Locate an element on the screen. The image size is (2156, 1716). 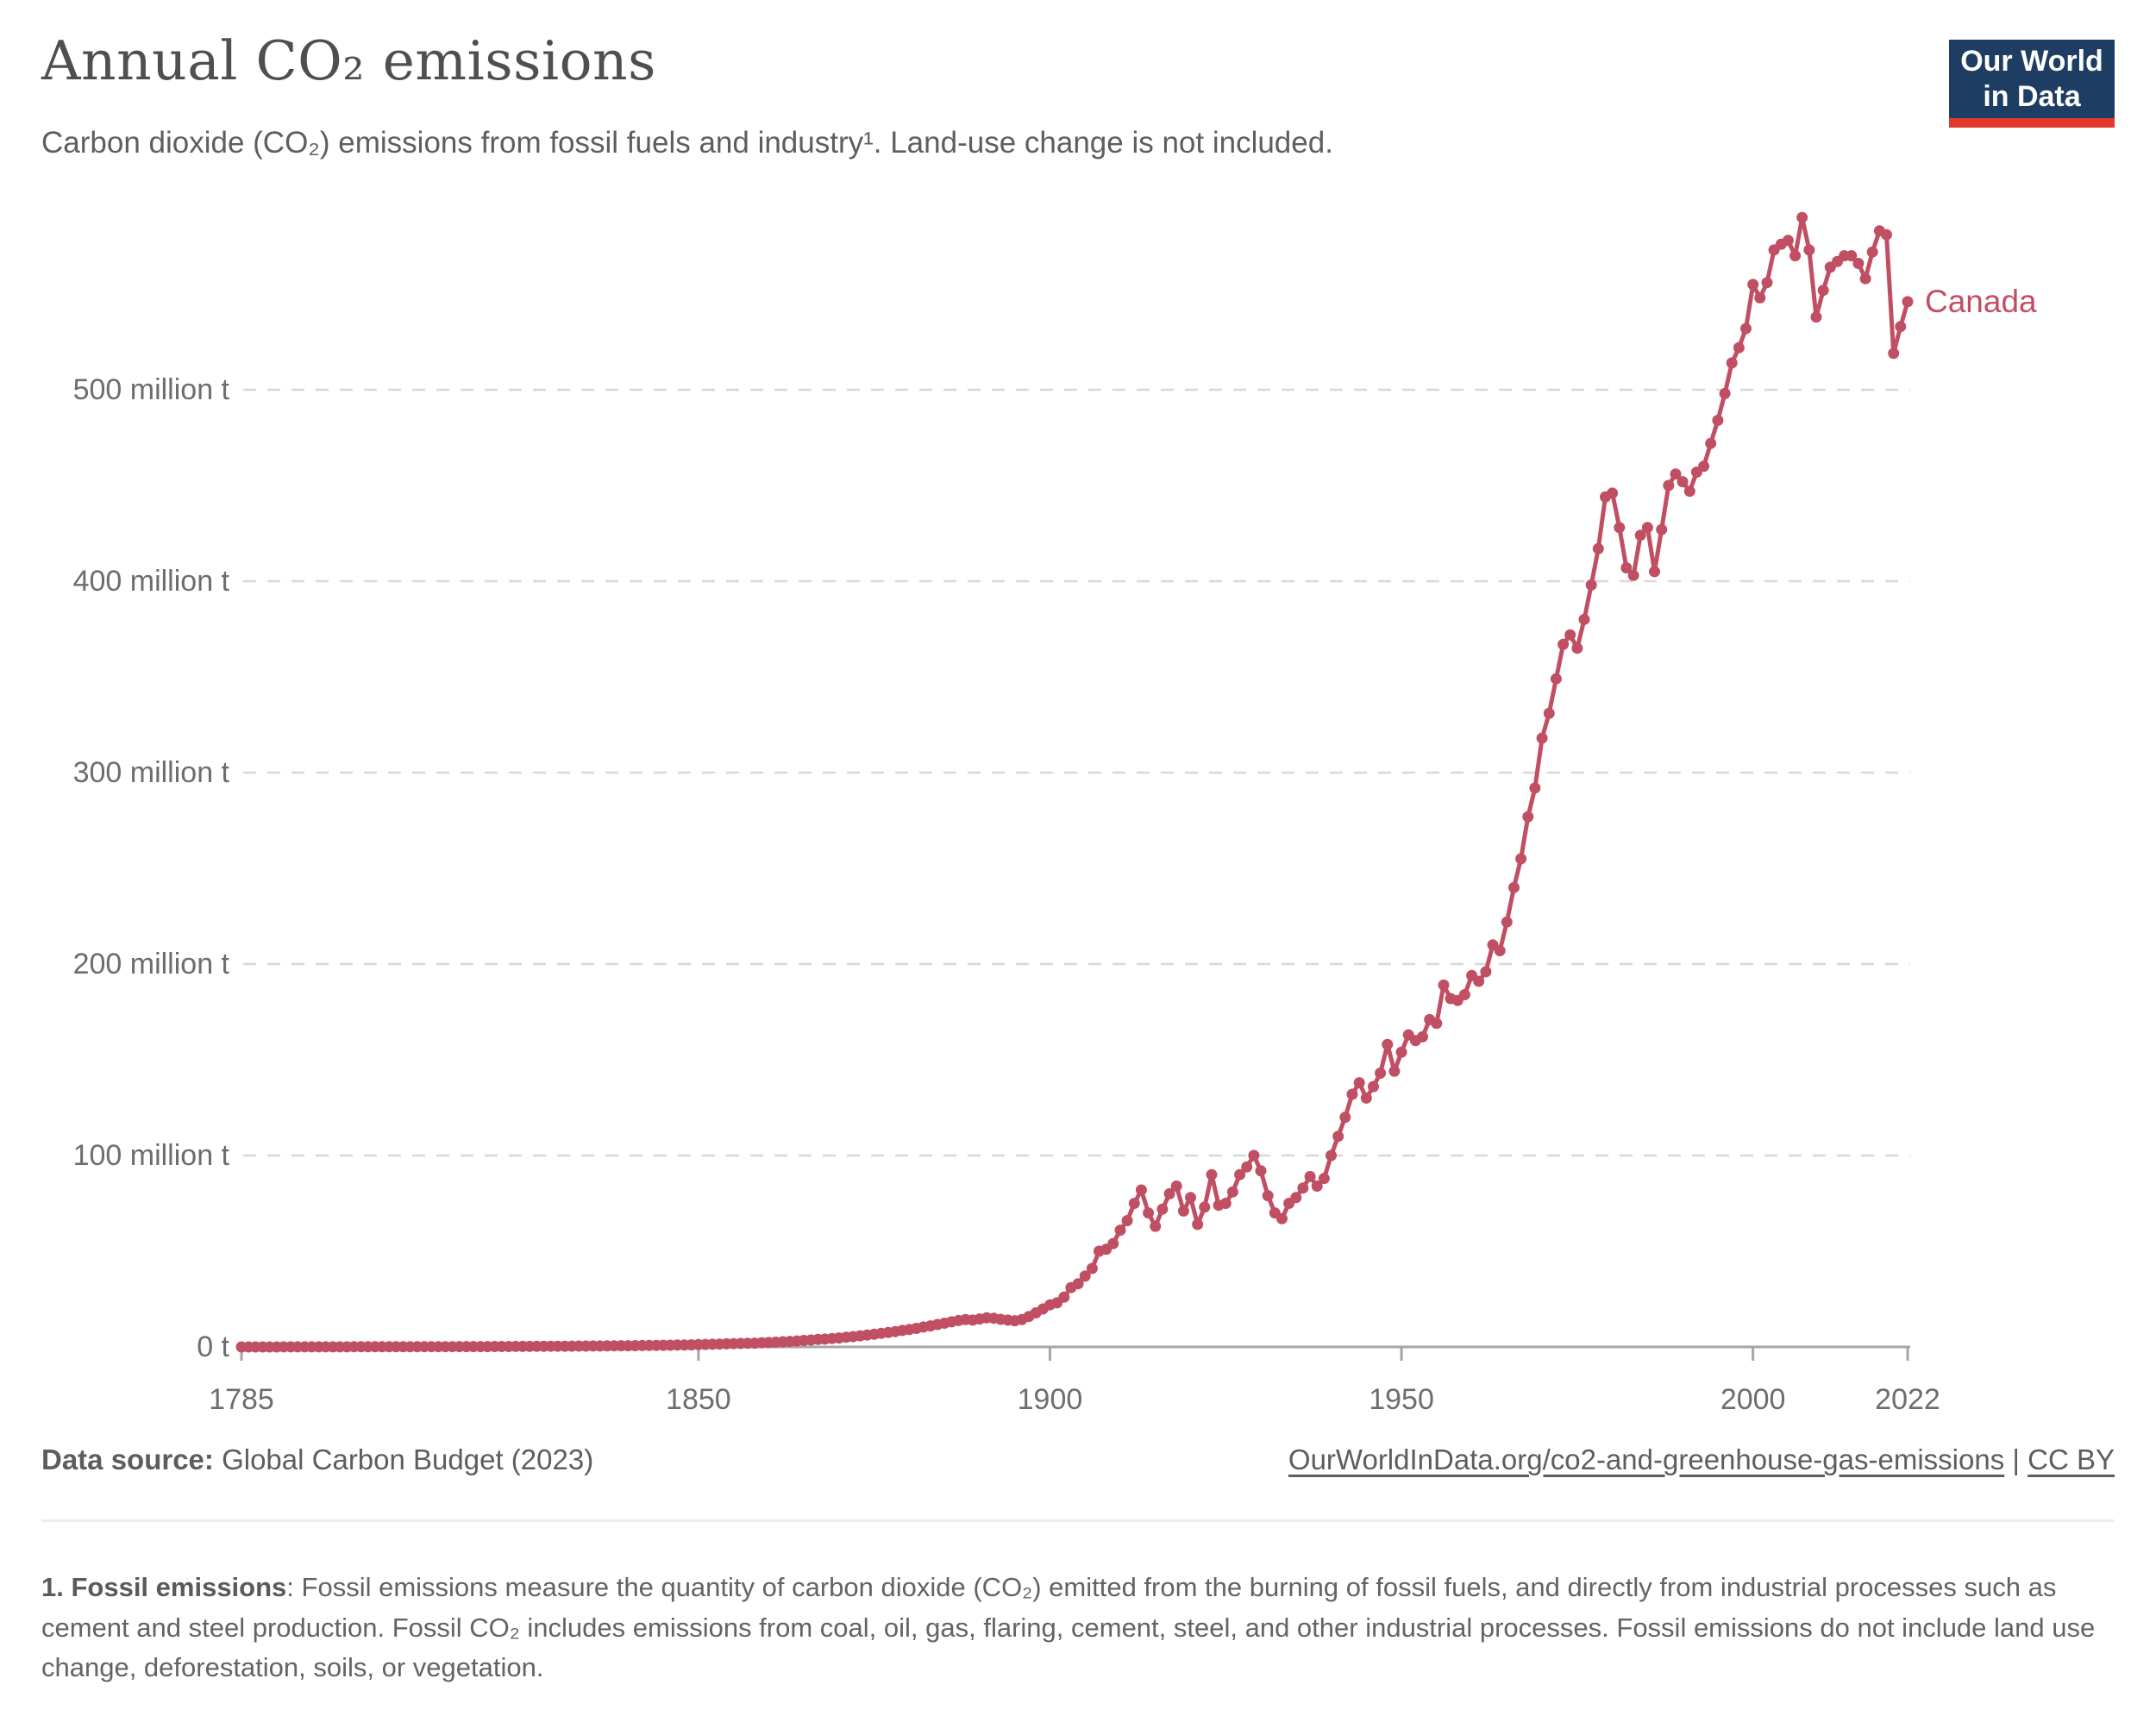
cc-by-link: CC BY is located at coordinates (2071, 1459).